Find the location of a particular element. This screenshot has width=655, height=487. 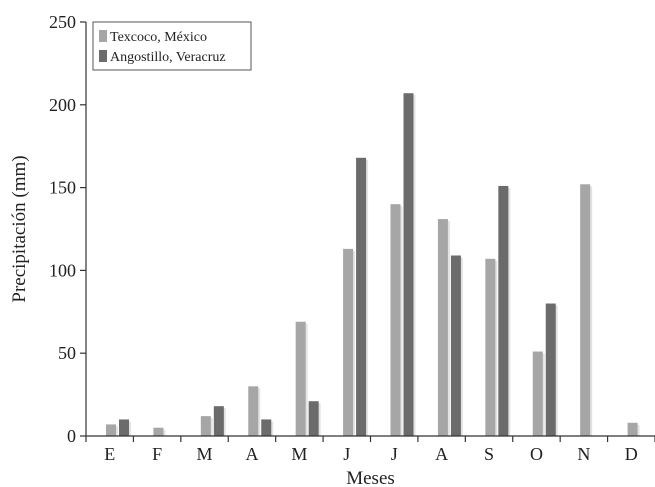

legend-label: Texcoco, México is located at coordinates (158, 37).